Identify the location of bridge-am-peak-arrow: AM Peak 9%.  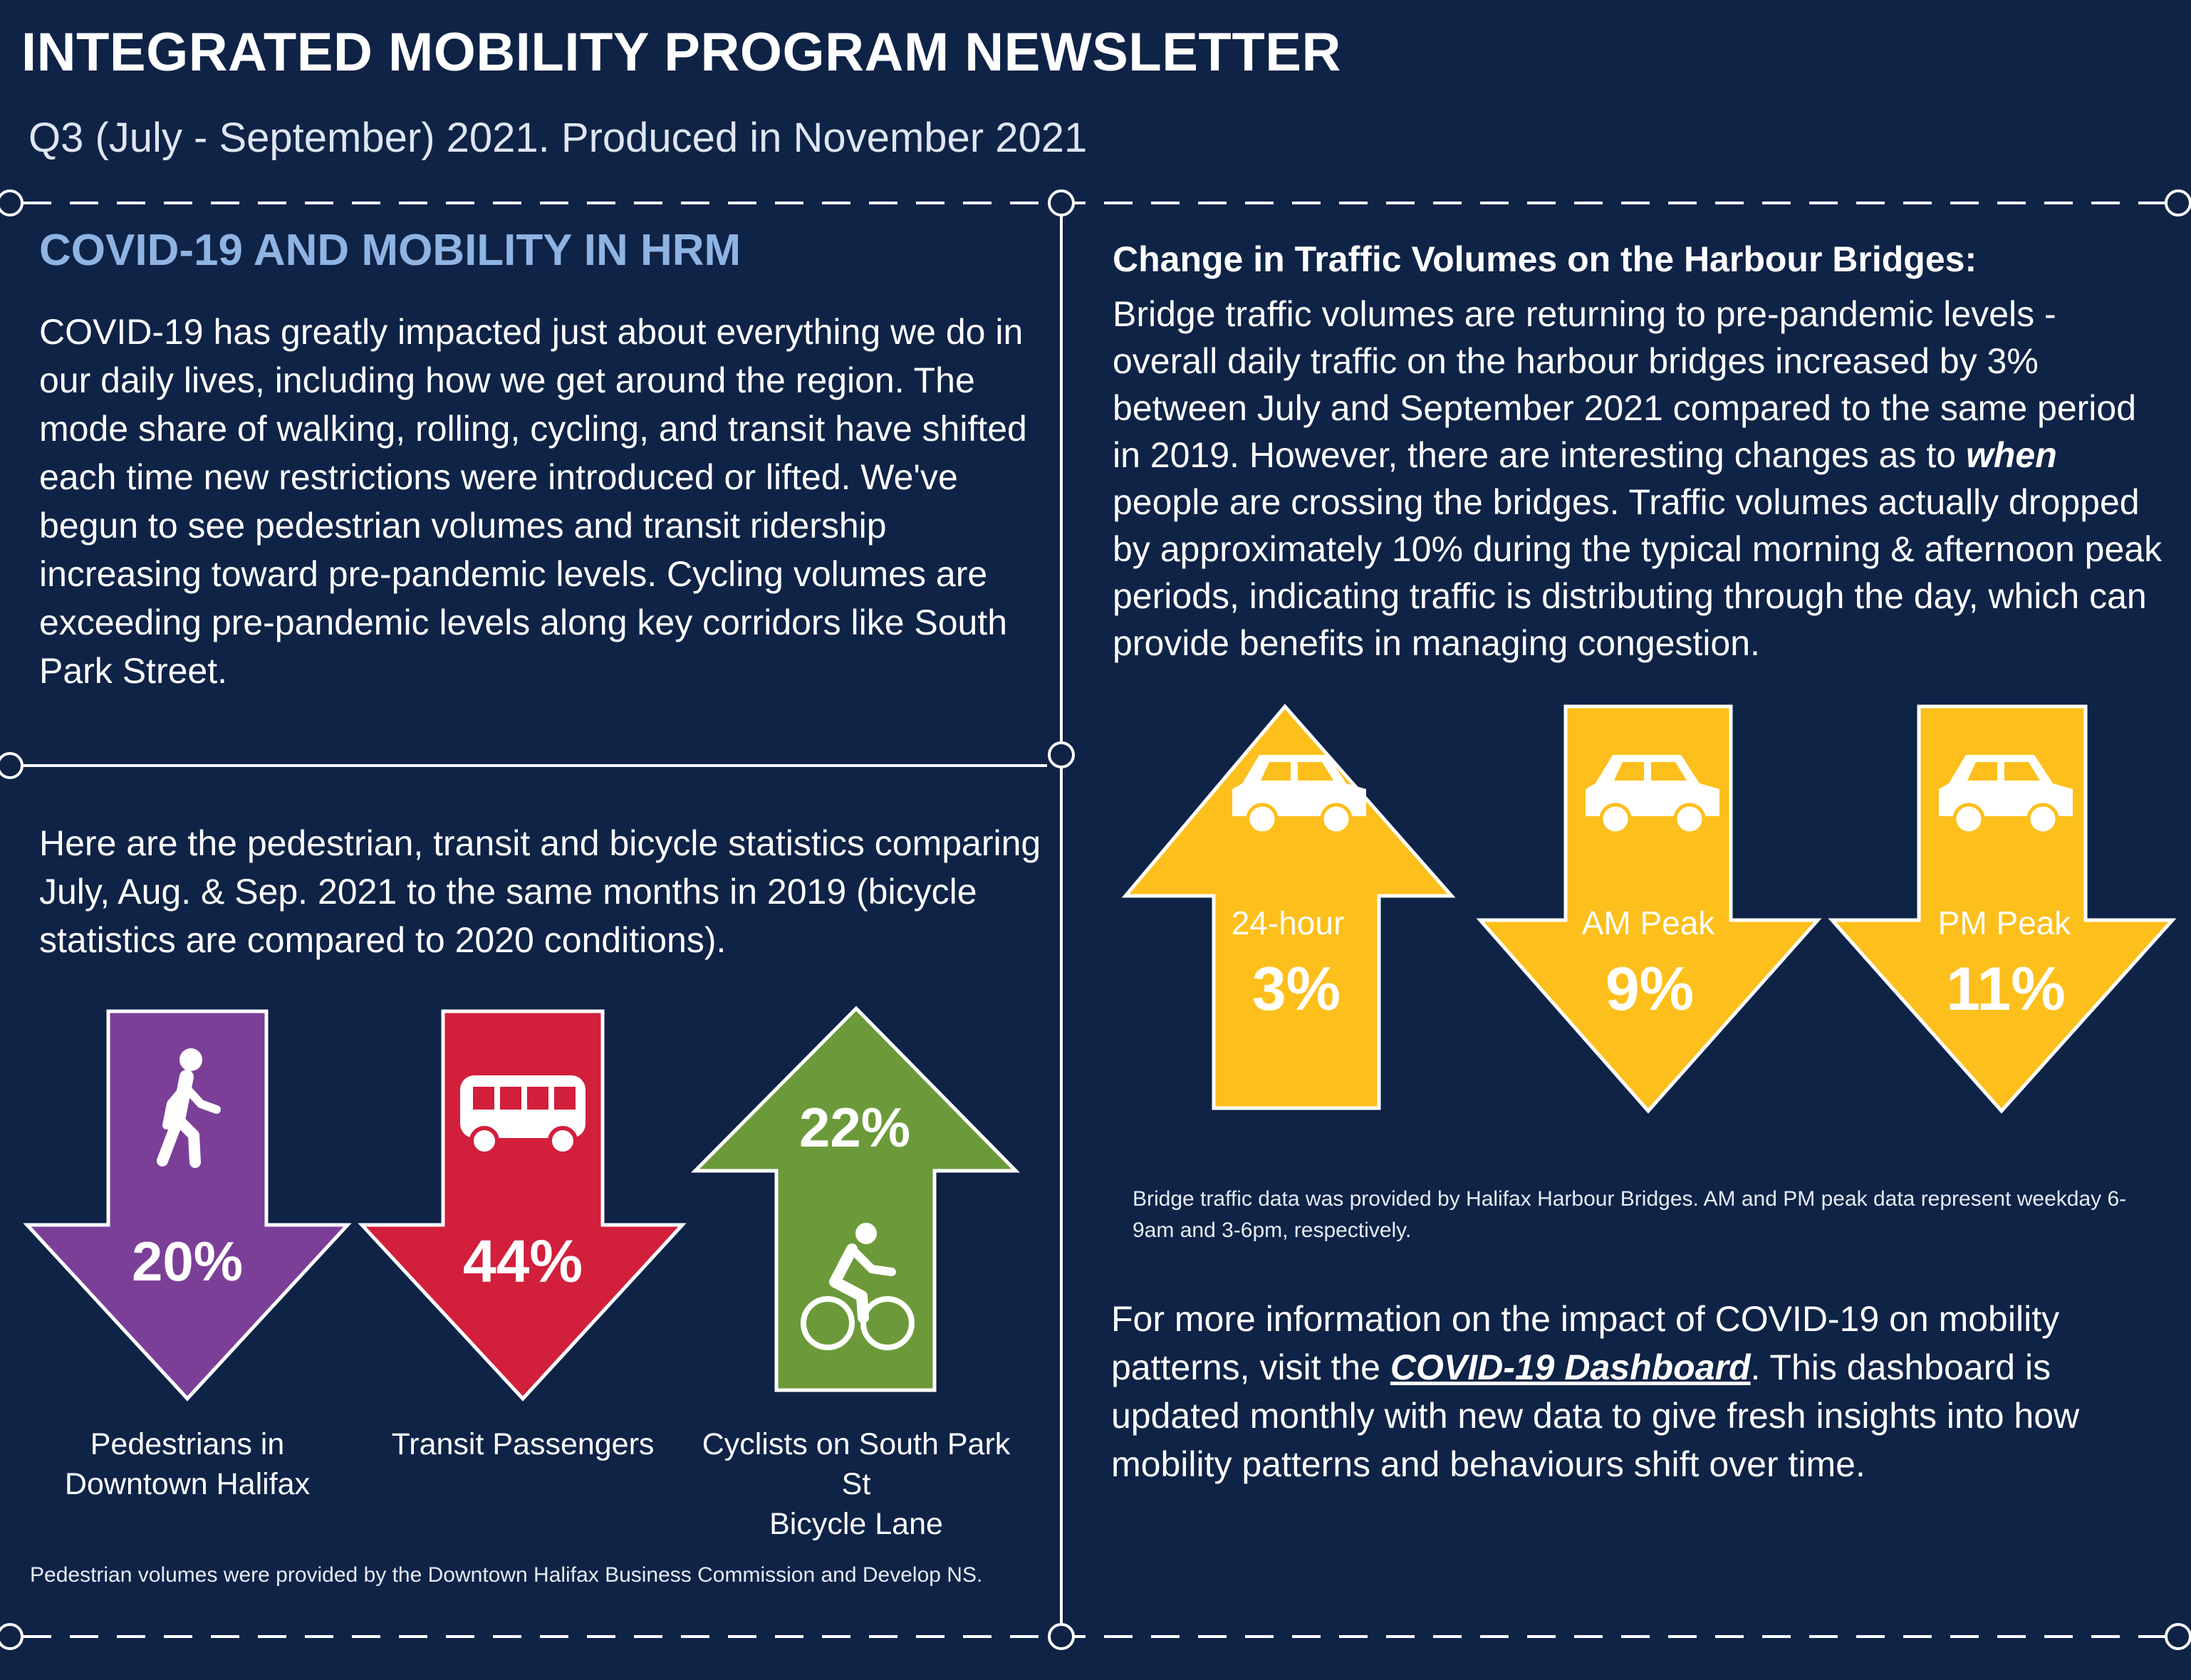
(1649, 909).